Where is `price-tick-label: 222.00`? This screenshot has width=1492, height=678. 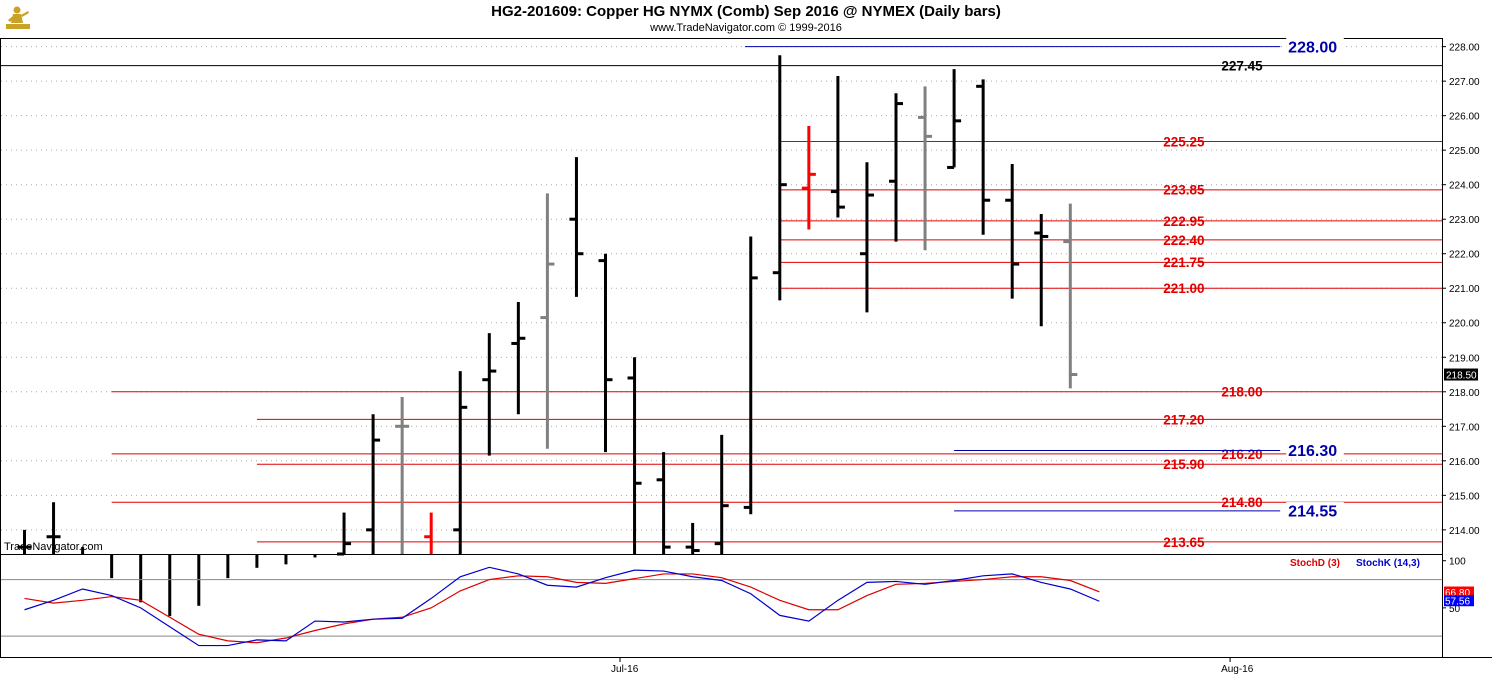 price-tick-label: 222.00 is located at coordinates (1464, 255).